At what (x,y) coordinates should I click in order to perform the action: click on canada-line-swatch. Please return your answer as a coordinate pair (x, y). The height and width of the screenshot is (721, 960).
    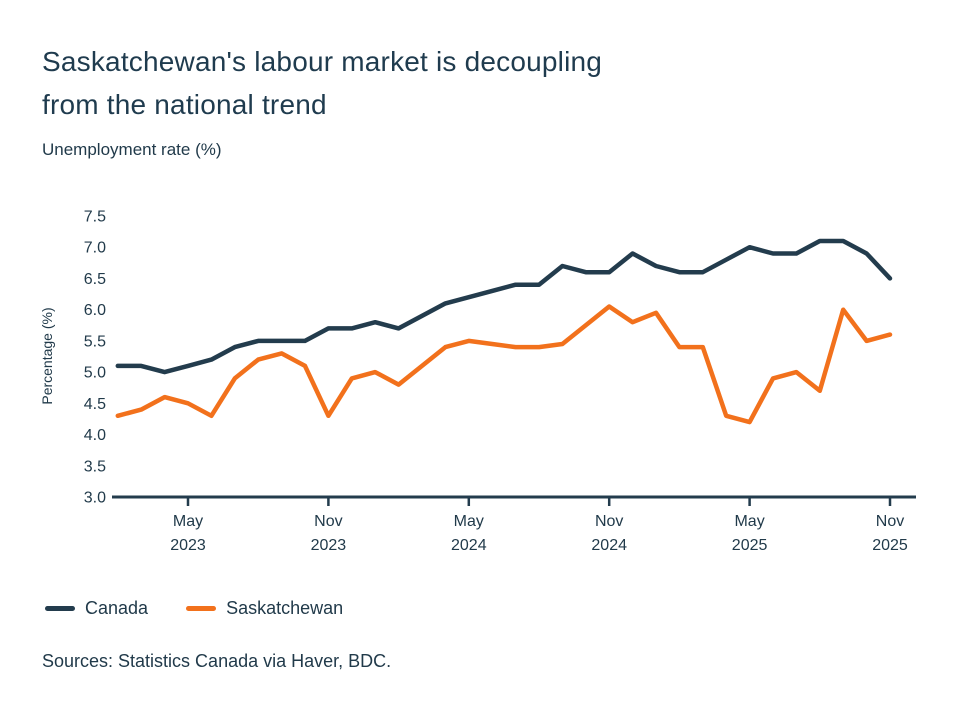
    Looking at the image, I should click on (60, 608).